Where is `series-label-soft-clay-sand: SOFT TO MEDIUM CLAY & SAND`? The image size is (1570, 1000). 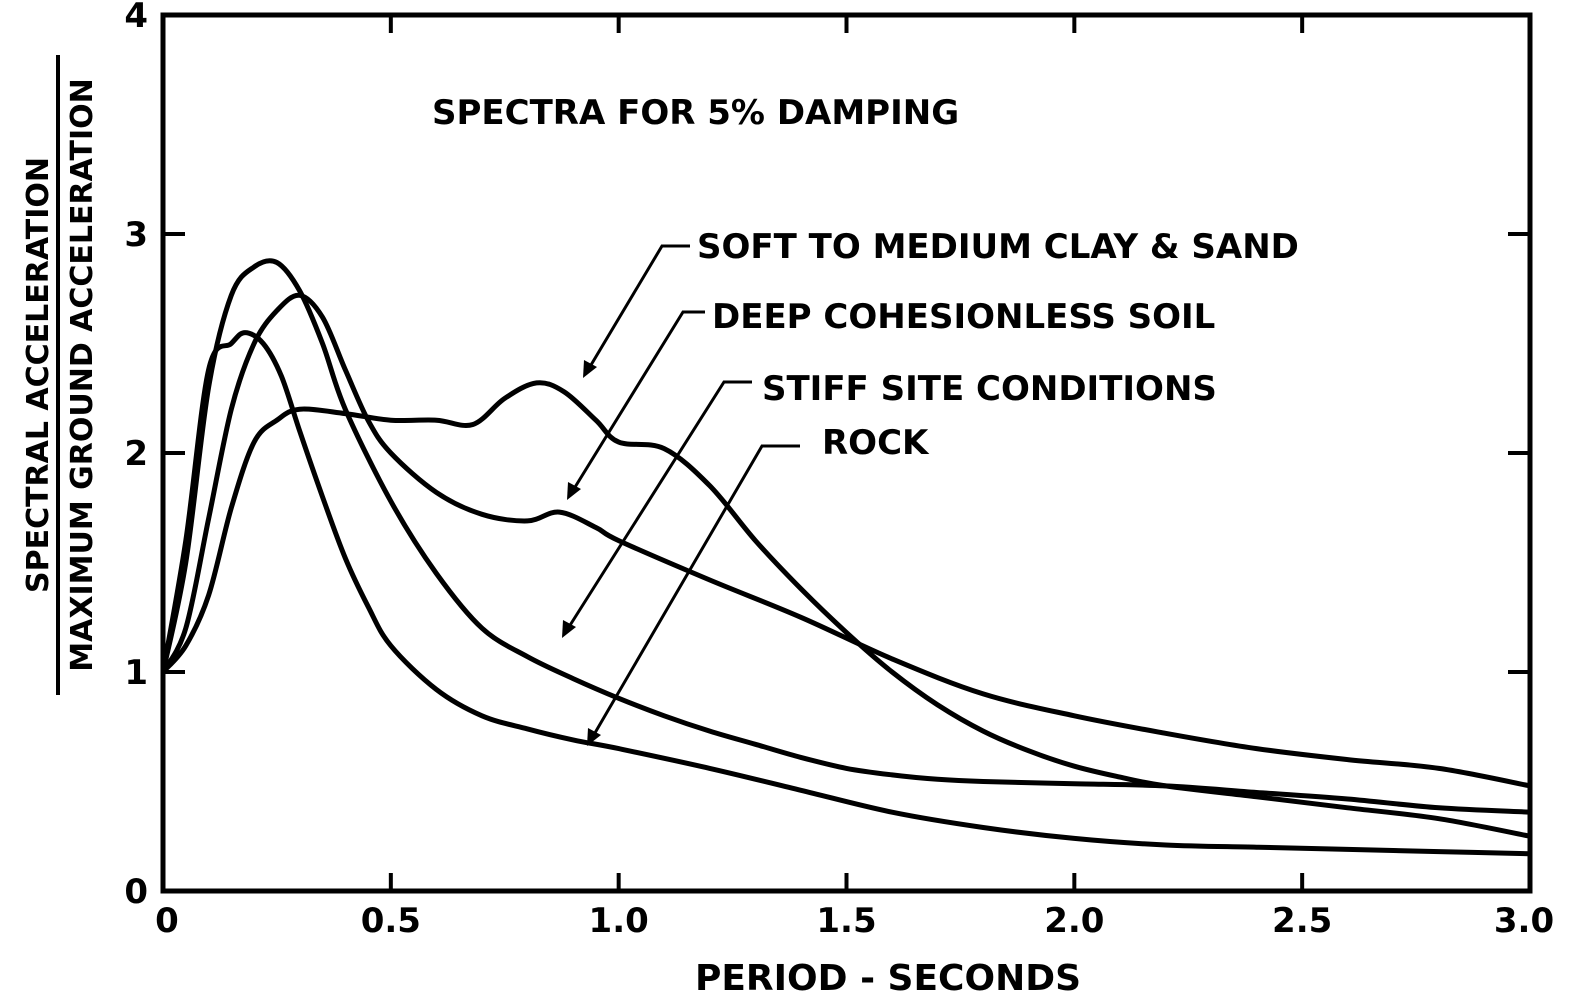 series-label-soft-clay-sand: SOFT TO MEDIUM CLAY & SAND is located at coordinates (998, 247).